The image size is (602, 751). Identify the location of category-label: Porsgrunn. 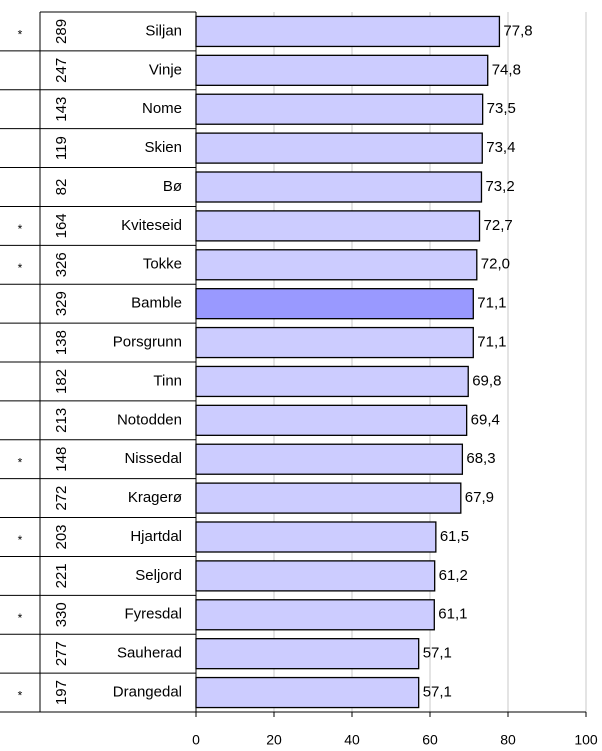
(147, 342).